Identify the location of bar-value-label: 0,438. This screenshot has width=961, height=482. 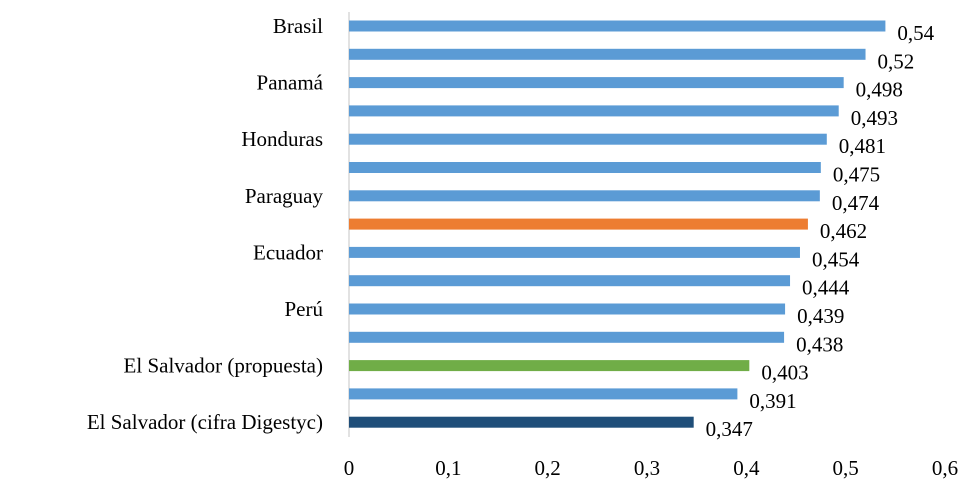
(819, 344).